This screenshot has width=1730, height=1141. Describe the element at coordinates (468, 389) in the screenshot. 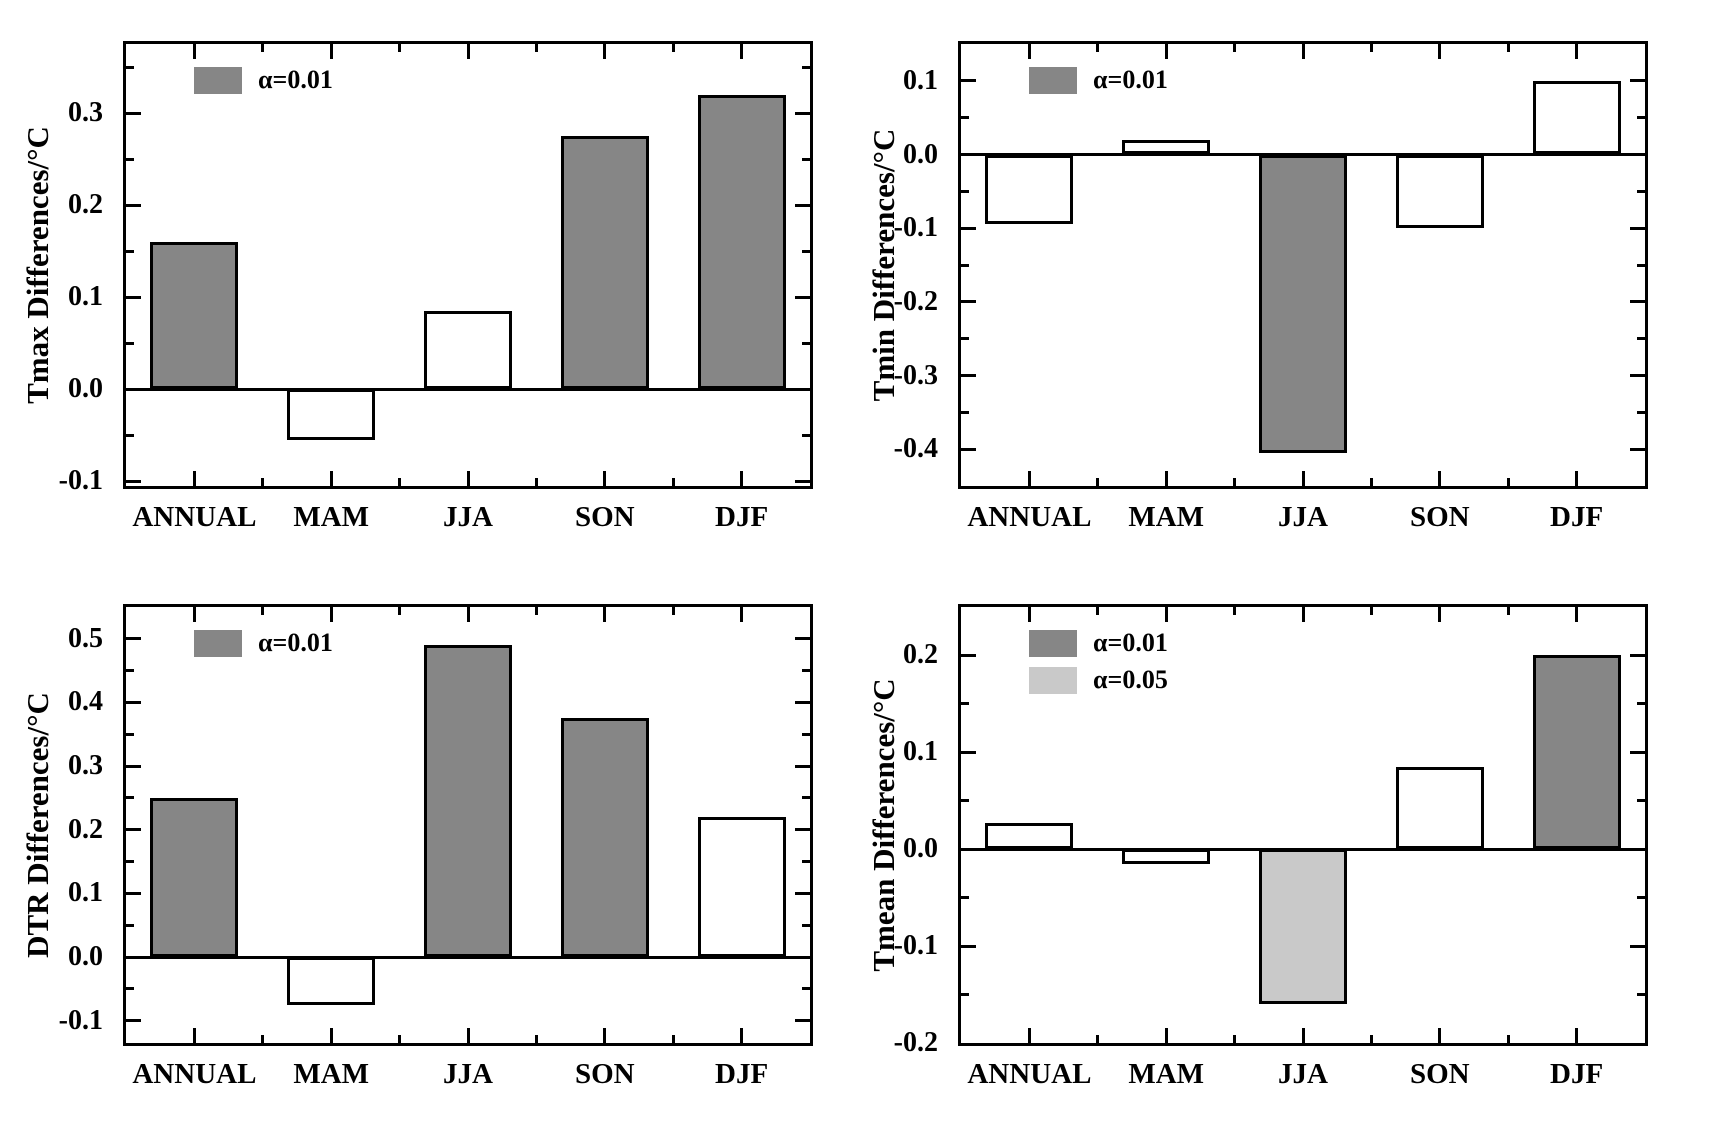

I see `tmax-zero-line` at that location.